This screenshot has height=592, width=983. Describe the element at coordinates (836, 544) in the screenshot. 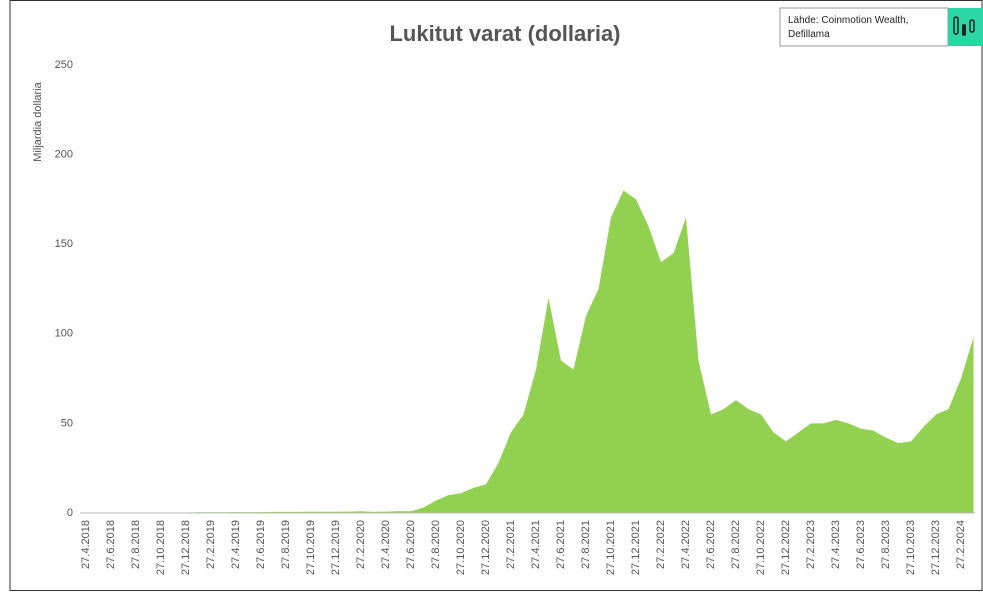

I see `x-tick-label: 27.4.2023` at that location.